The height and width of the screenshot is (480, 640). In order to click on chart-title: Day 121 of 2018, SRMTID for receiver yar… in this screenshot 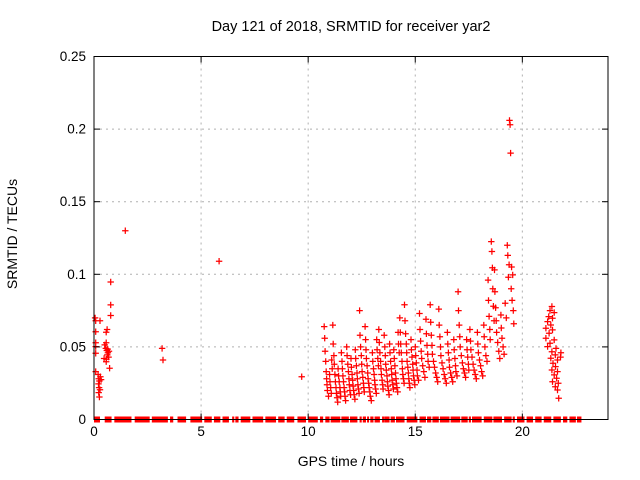, I will do `click(351, 27)`.